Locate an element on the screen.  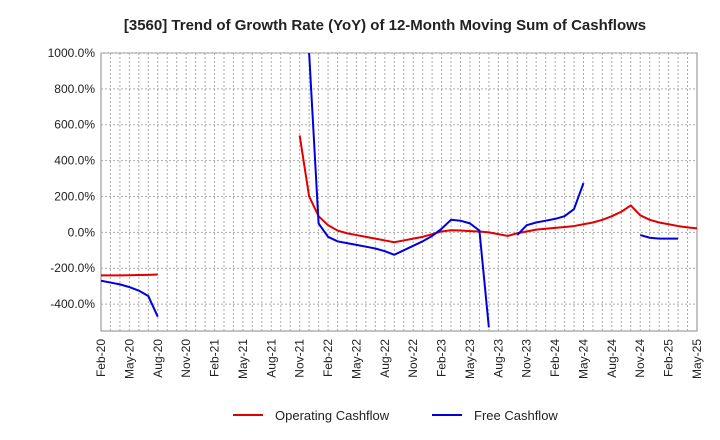
x-tick-label: Nov-23 is located at coordinates (527, 358).